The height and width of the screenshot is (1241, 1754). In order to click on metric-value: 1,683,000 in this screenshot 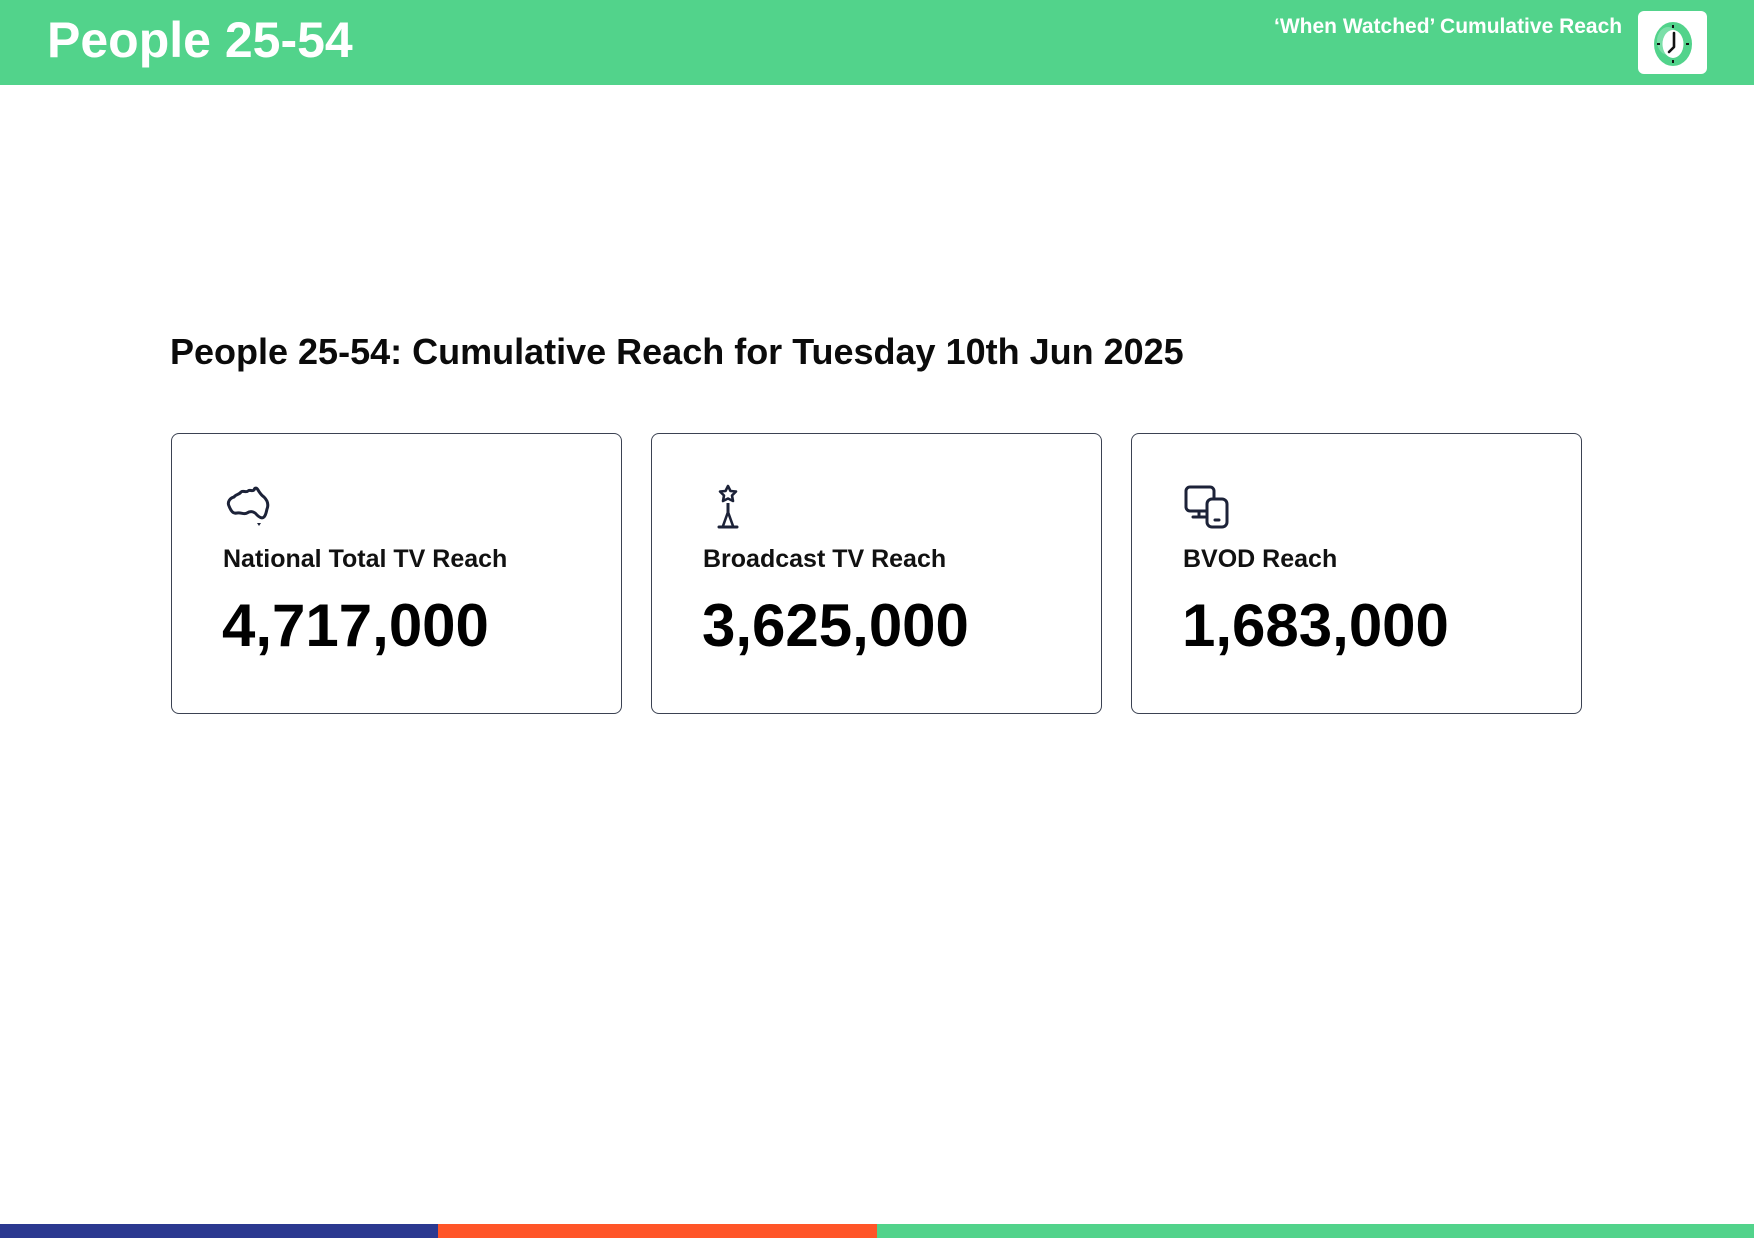, I will do `click(1315, 625)`.